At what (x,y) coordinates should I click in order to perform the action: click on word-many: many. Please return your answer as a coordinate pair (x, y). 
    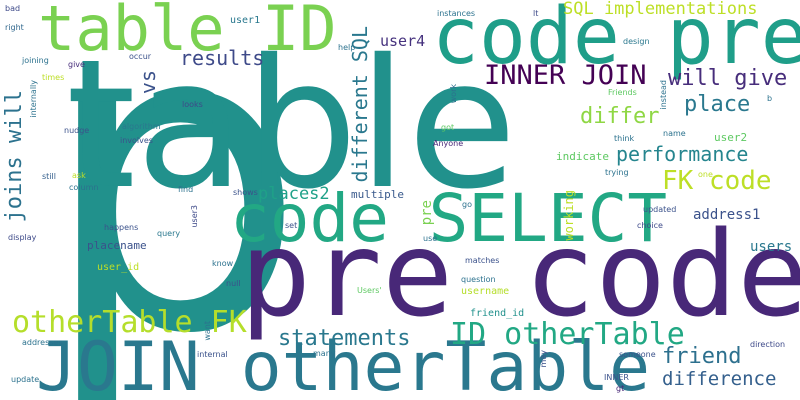
    Looking at the image, I should click on (324, 353).